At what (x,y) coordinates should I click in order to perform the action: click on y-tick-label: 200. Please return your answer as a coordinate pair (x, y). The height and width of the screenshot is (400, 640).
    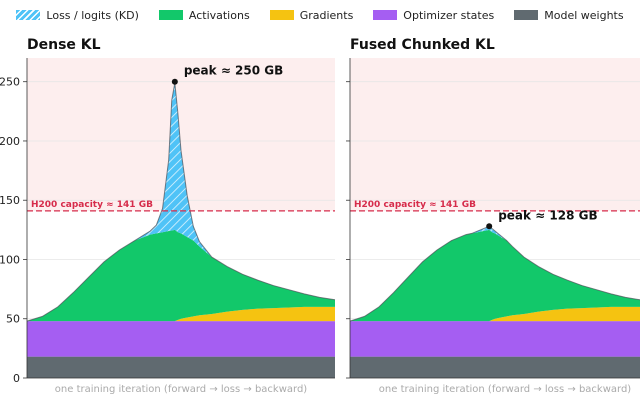
    Looking at the image, I should click on (10, 141).